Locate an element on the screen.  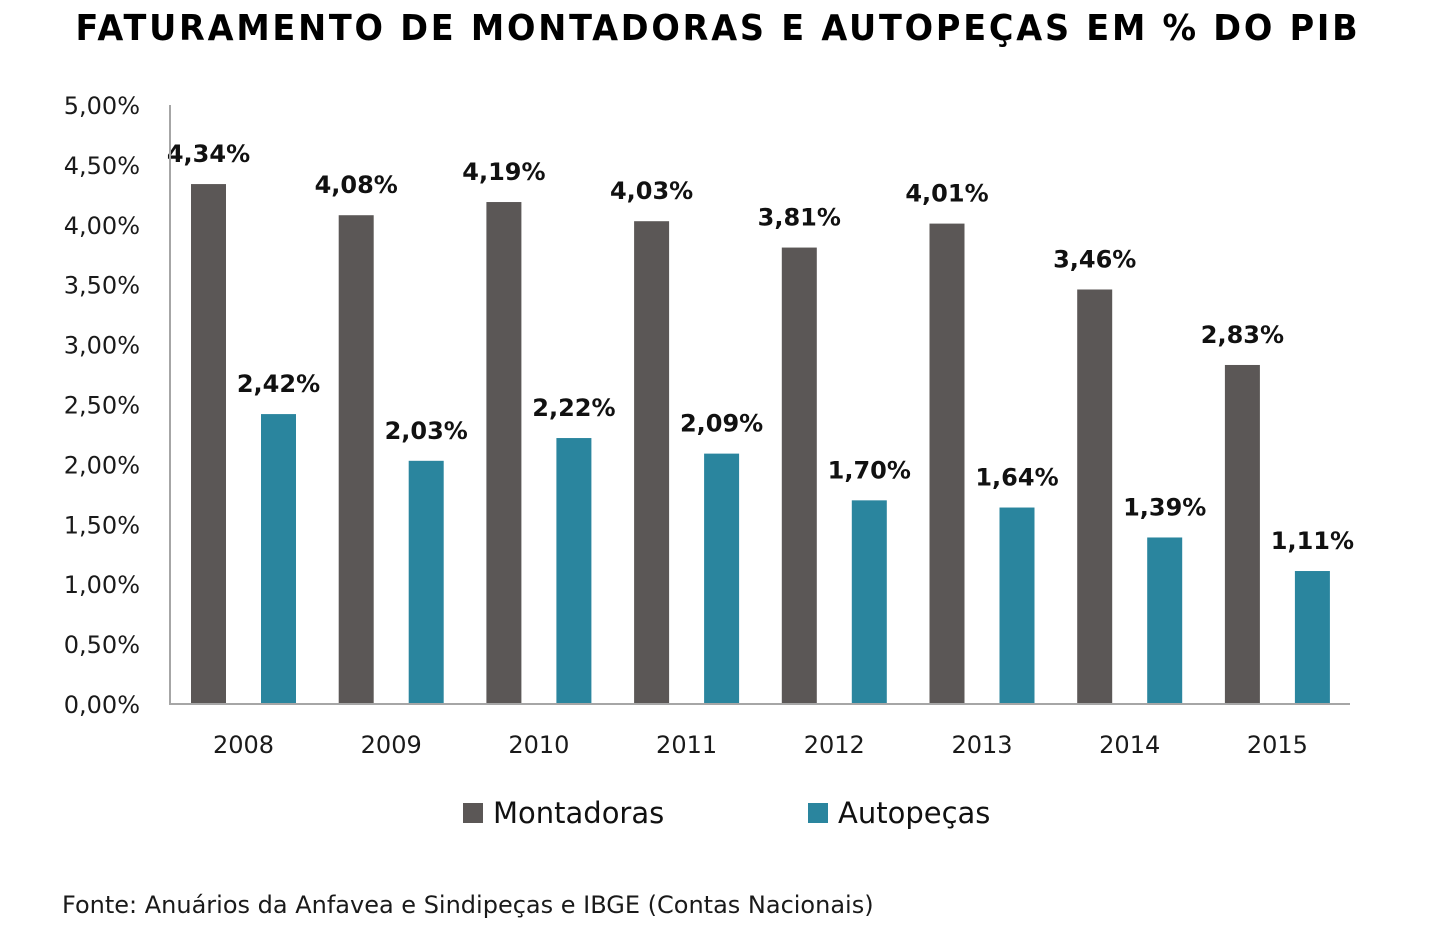
x-tick-label: 2010 is located at coordinates (538, 745).